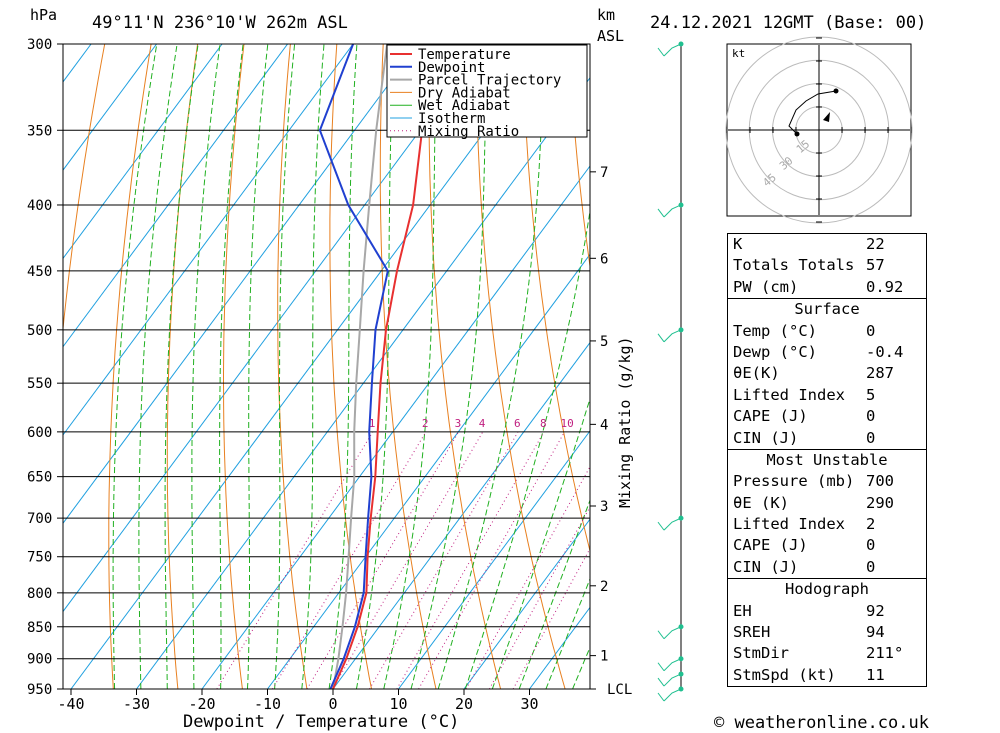 The image size is (1000, 733). Describe the element at coordinates (789, 524) in the screenshot. I see `unstable-label: Lifted Index` at that location.